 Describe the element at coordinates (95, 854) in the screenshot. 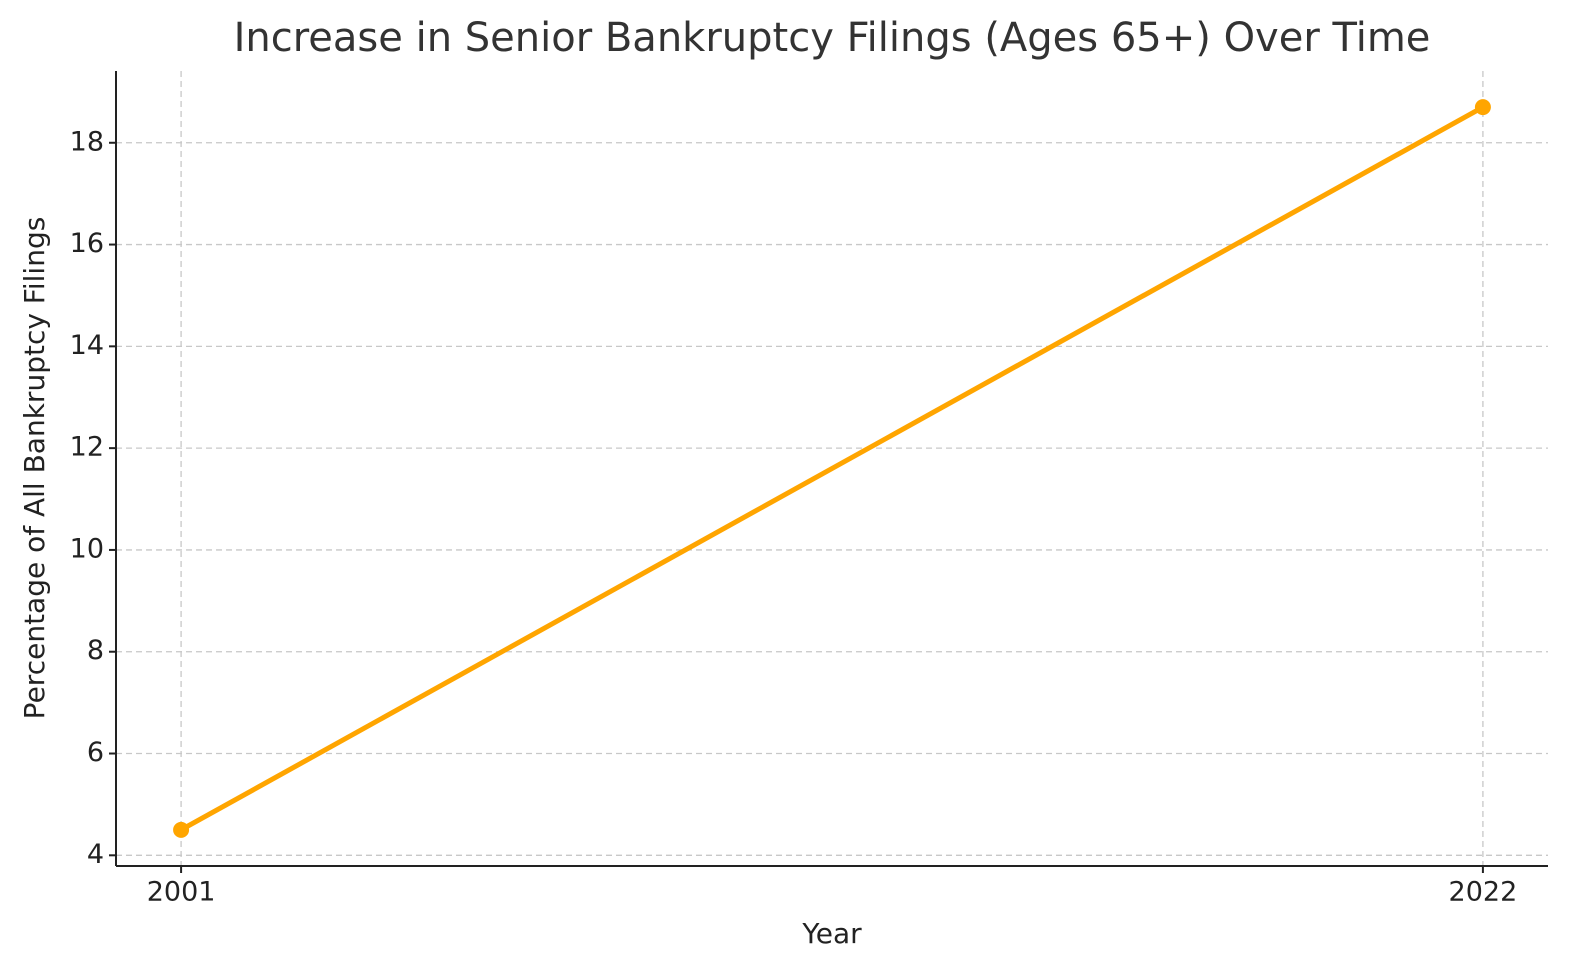

I see `y-tick-label: 4` at that location.